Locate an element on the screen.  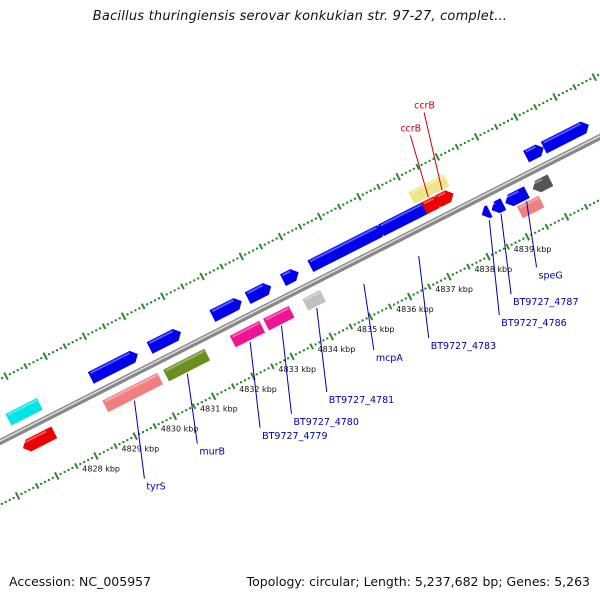
gene-label: murB is located at coordinates (212, 452).